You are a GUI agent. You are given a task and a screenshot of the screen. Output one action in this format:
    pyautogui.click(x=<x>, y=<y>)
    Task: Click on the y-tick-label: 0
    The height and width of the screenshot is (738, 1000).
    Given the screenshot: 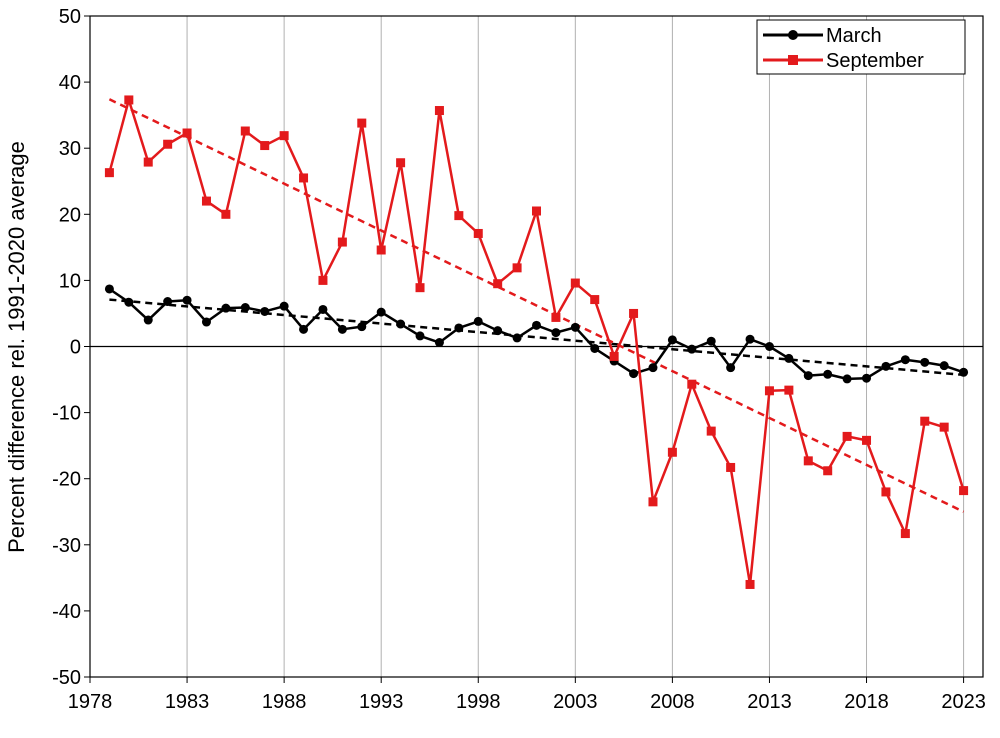 What is the action you would take?
    pyautogui.click(x=75, y=348)
    